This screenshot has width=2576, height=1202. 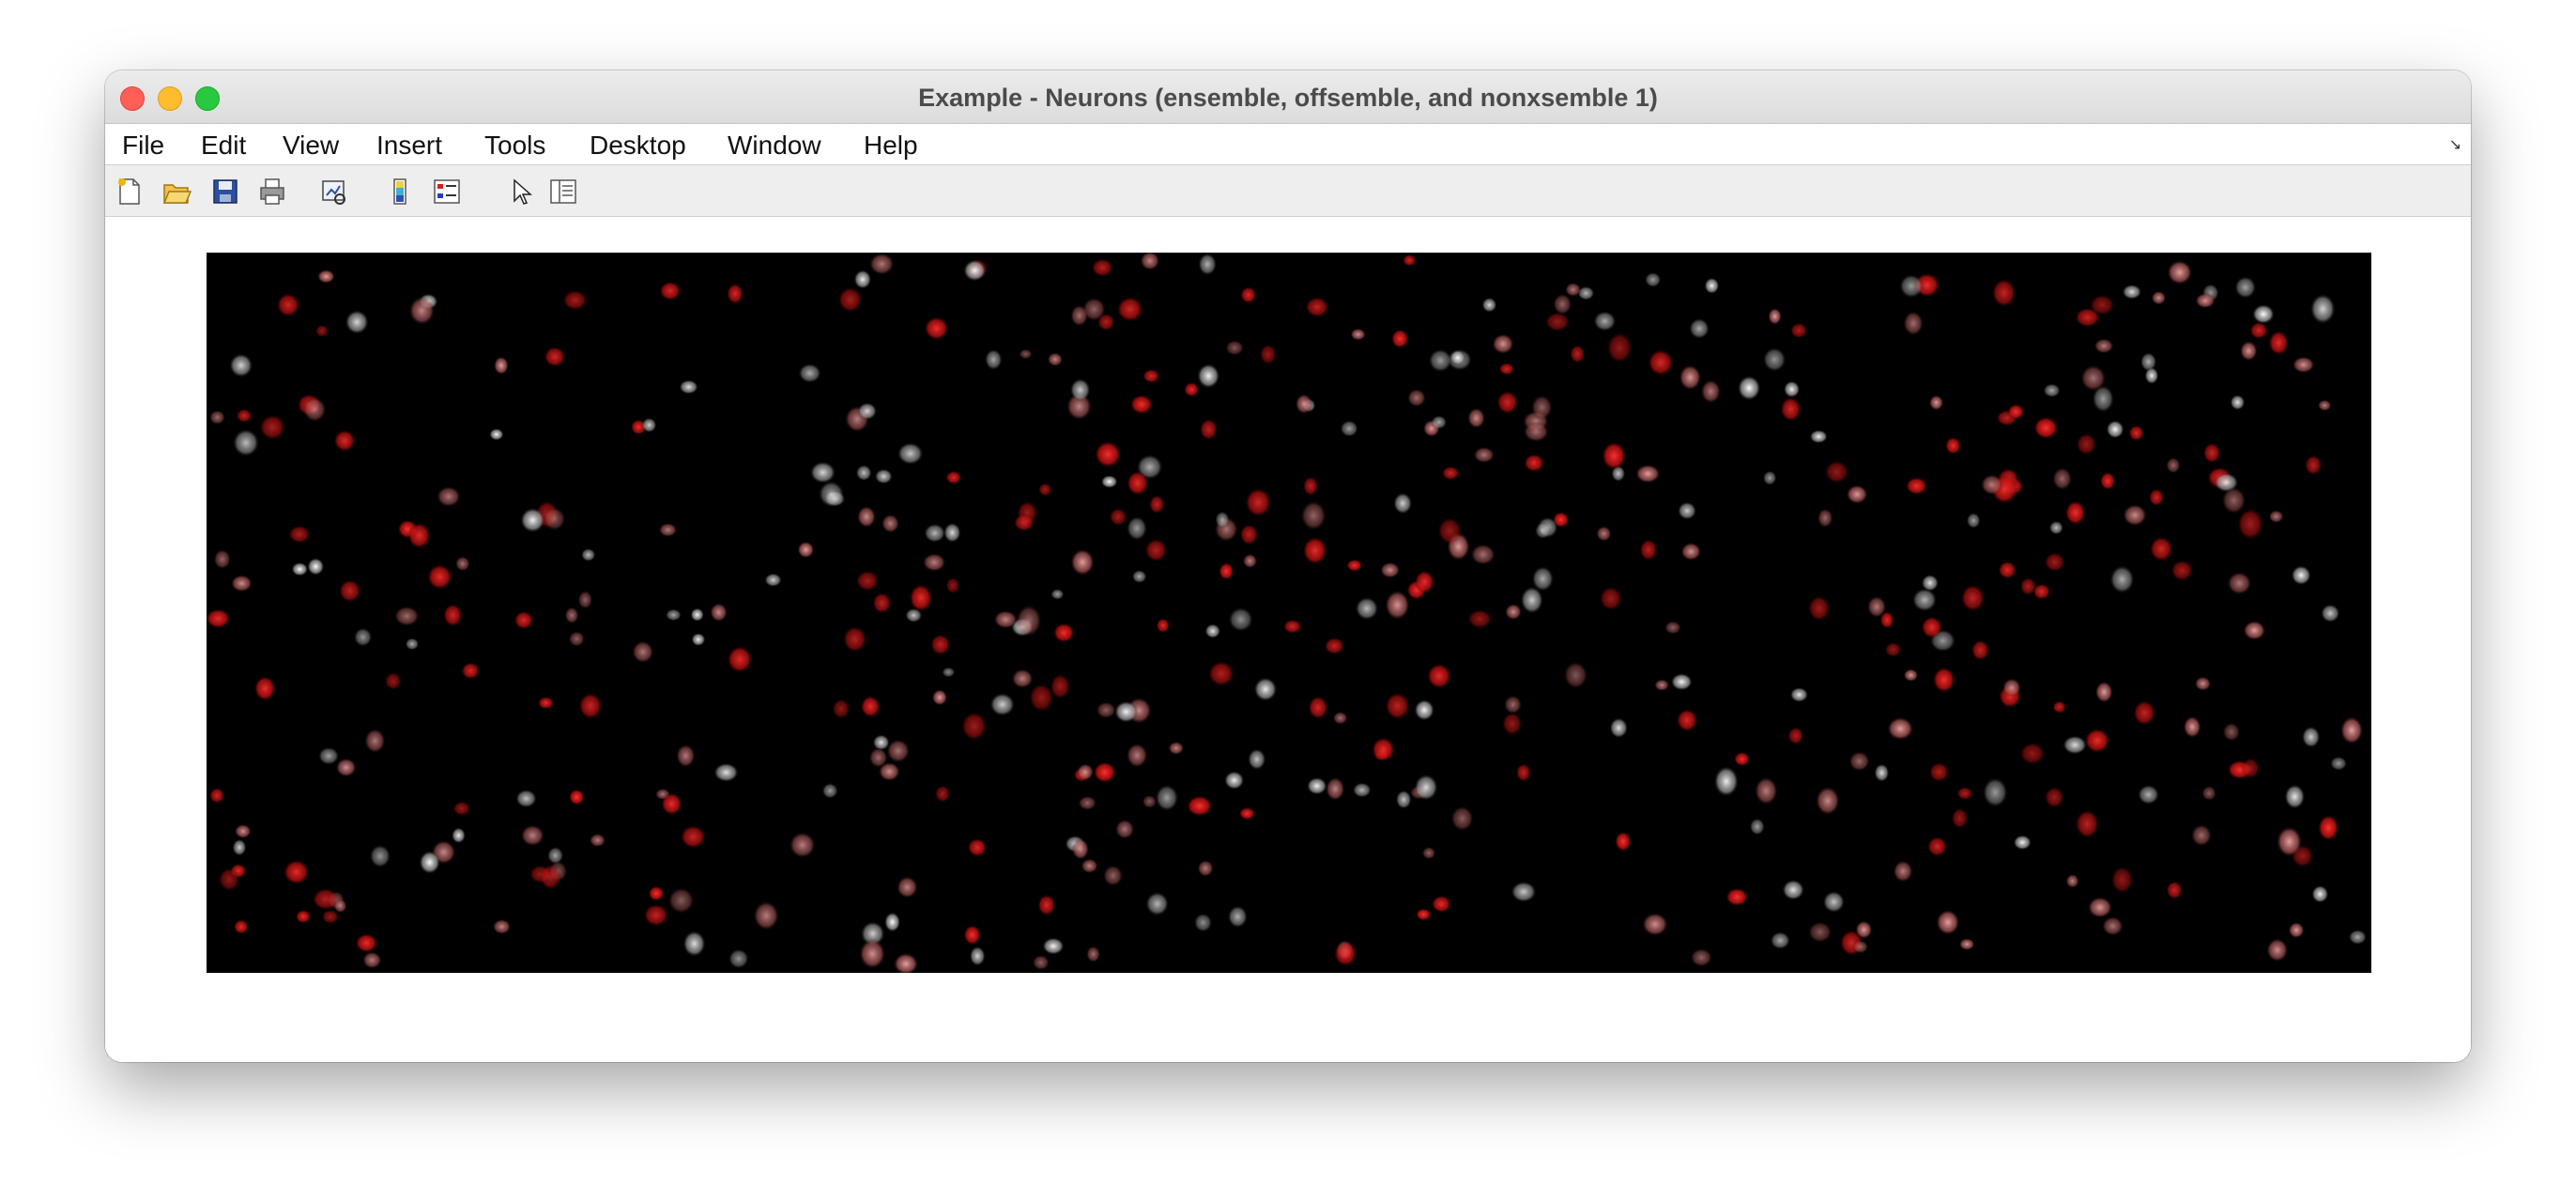 What do you see at coordinates (400, 192) in the screenshot?
I see `colorbar-icon` at bounding box center [400, 192].